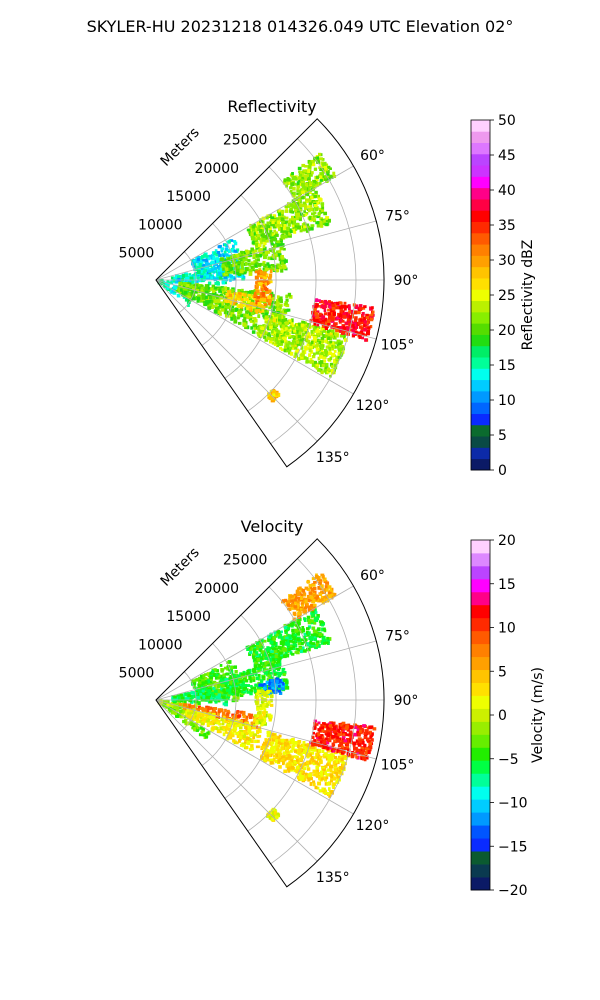  What do you see at coordinates (480, 284) in the screenshot?
I see `colorbar-segment` at bounding box center [480, 284].